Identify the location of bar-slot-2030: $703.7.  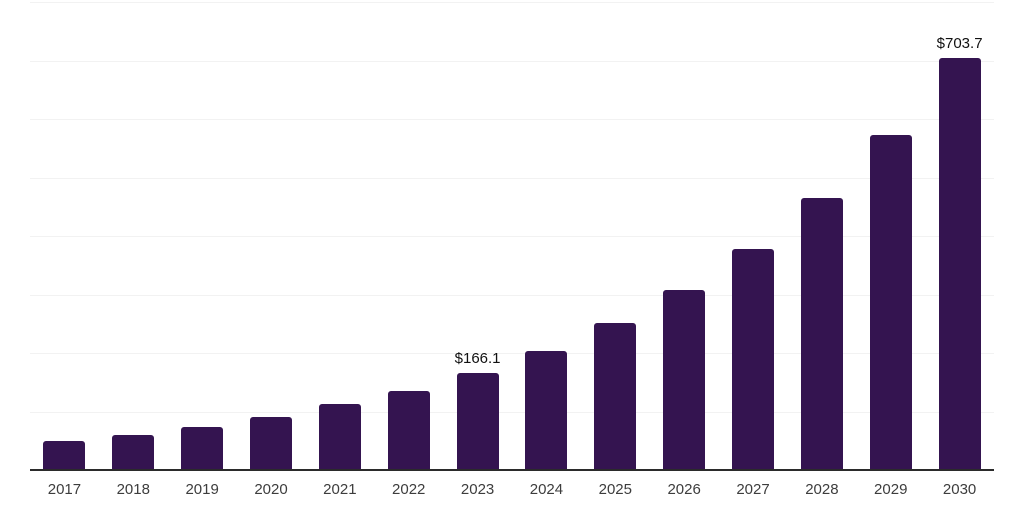
(959, 236).